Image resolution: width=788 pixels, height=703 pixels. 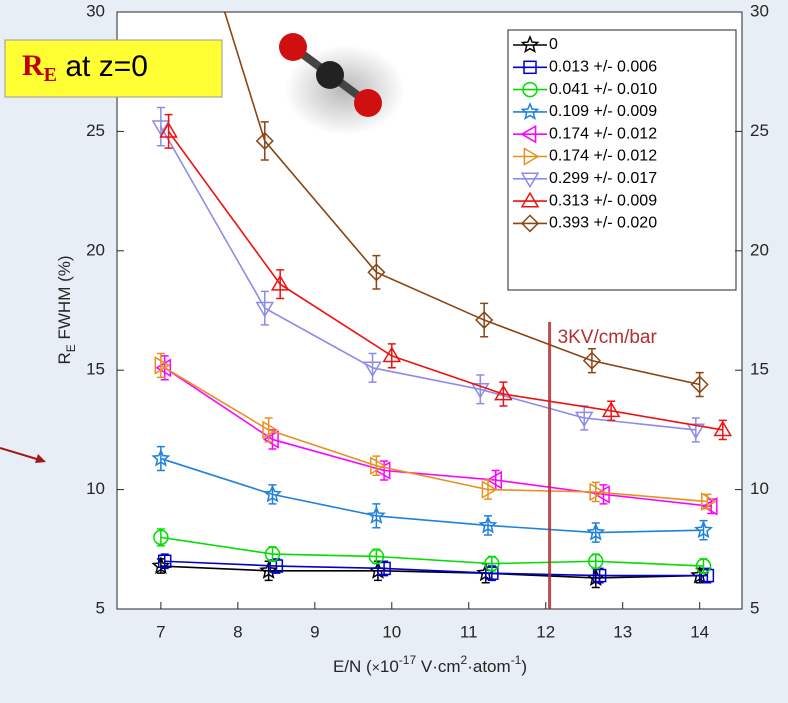 I want to click on x-tick-label: 14, so click(x=699, y=631).